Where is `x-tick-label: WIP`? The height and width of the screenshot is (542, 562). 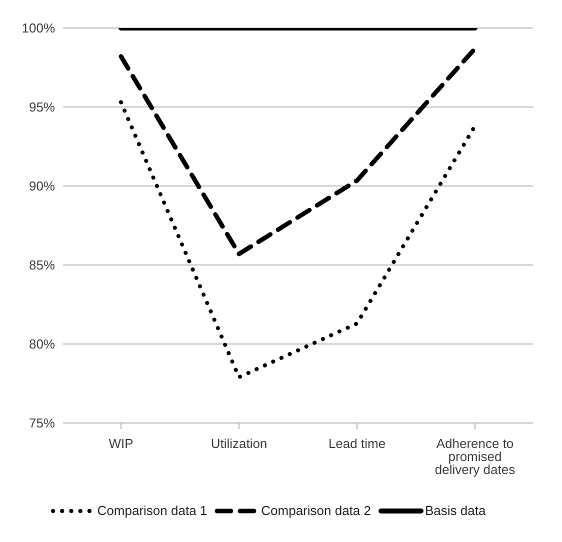
x-tick-label: WIP is located at coordinates (121, 444).